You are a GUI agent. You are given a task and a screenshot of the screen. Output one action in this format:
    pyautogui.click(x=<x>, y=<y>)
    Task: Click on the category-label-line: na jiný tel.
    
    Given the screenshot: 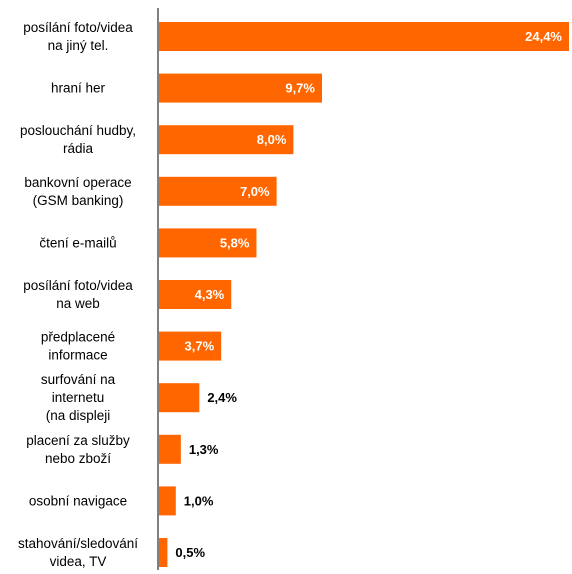 What is the action you would take?
    pyautogui.click(x=78, y=45)
    